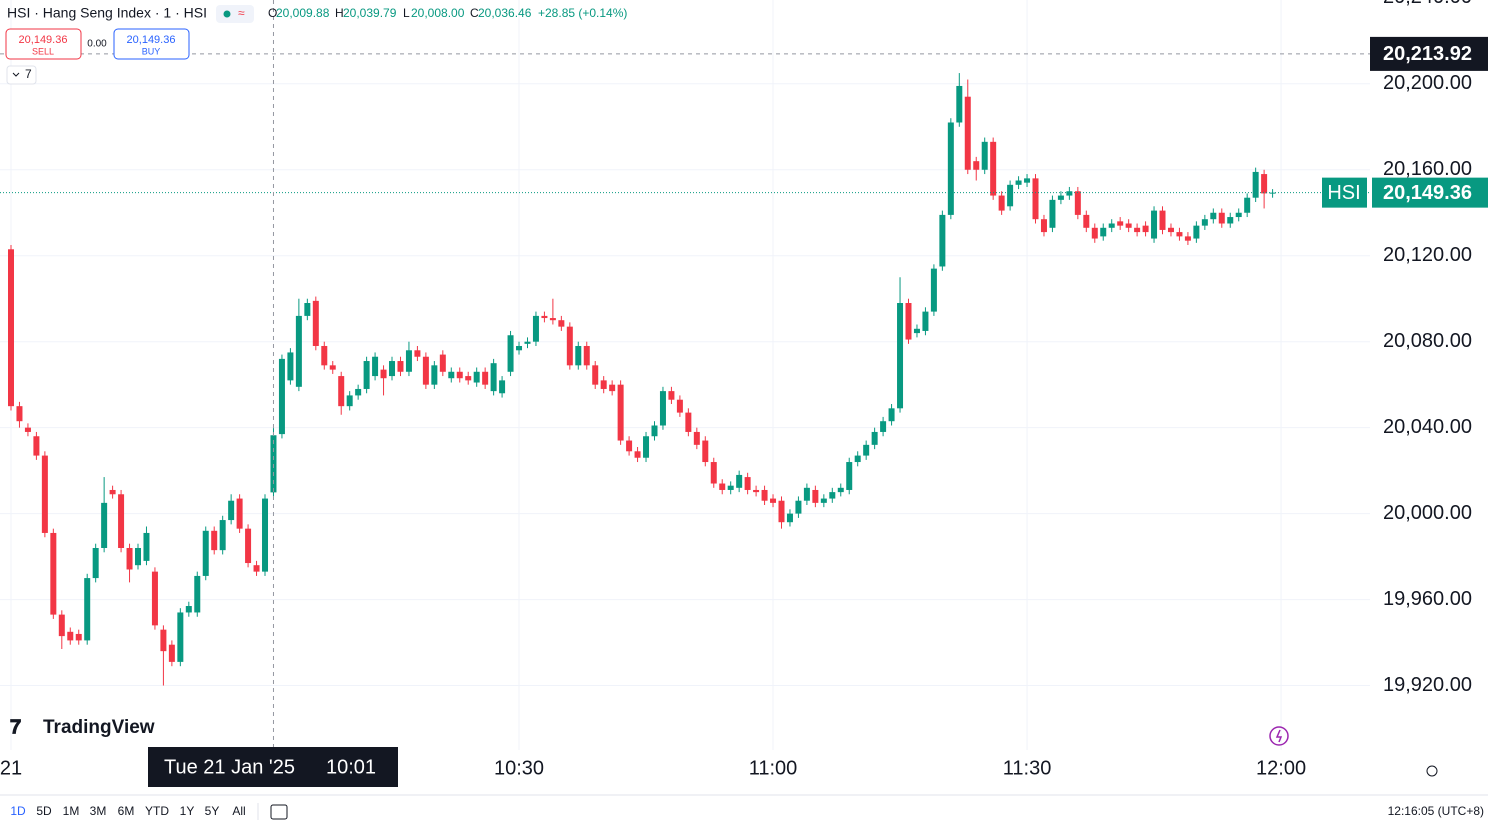 This screenshot has width=1488, height=828. I want to click on y-tick-label: 19,960.00, so click(1427, 599).